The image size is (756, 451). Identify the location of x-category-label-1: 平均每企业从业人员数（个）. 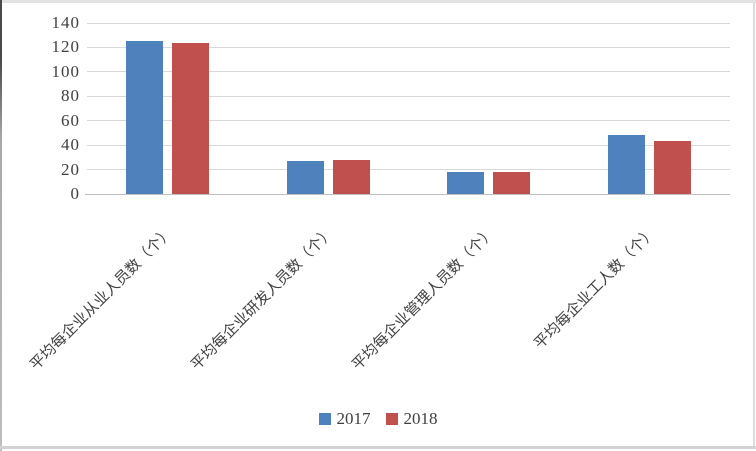
(102, 299).